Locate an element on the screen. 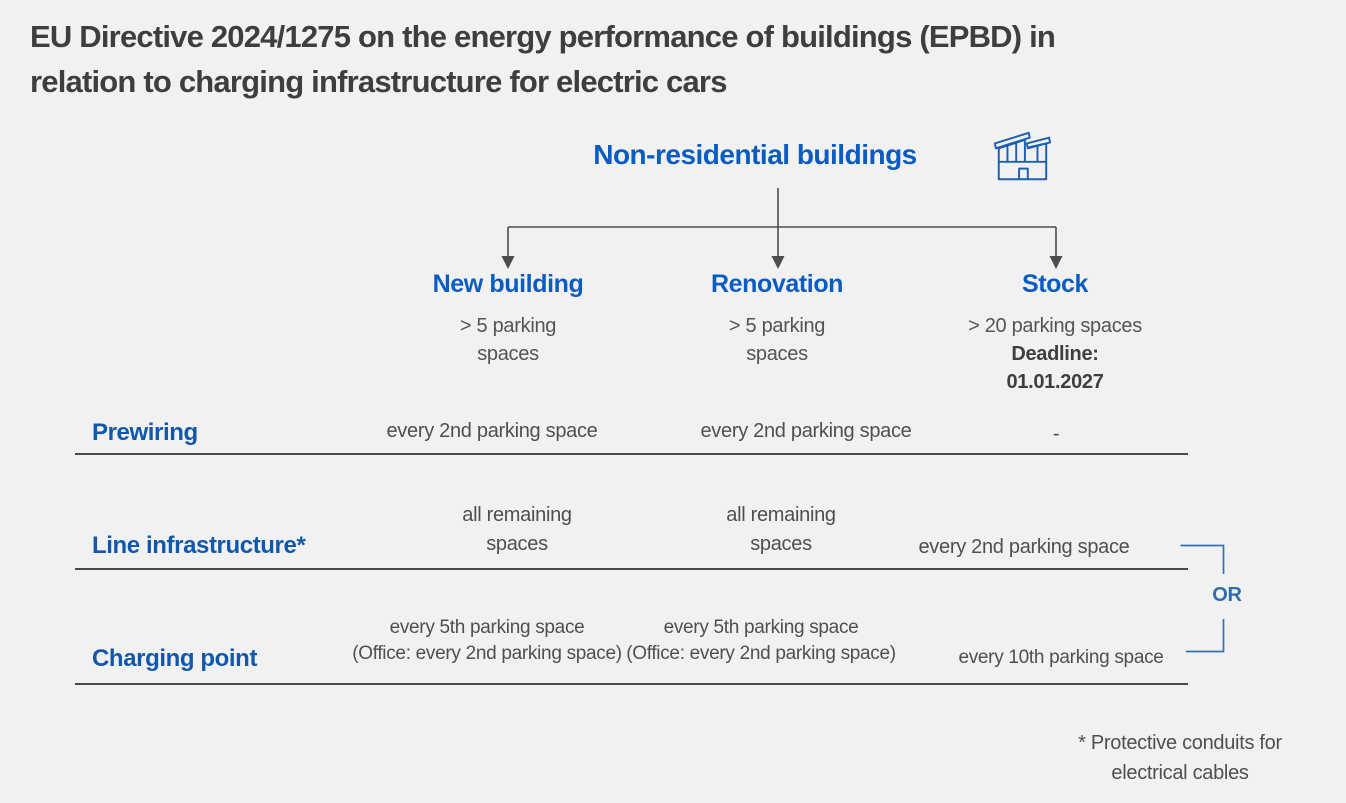 Image resolution: width=1346 pixels, height=803 pixels. column-header-renovation: Renovation is located at coordinates (777, 284).